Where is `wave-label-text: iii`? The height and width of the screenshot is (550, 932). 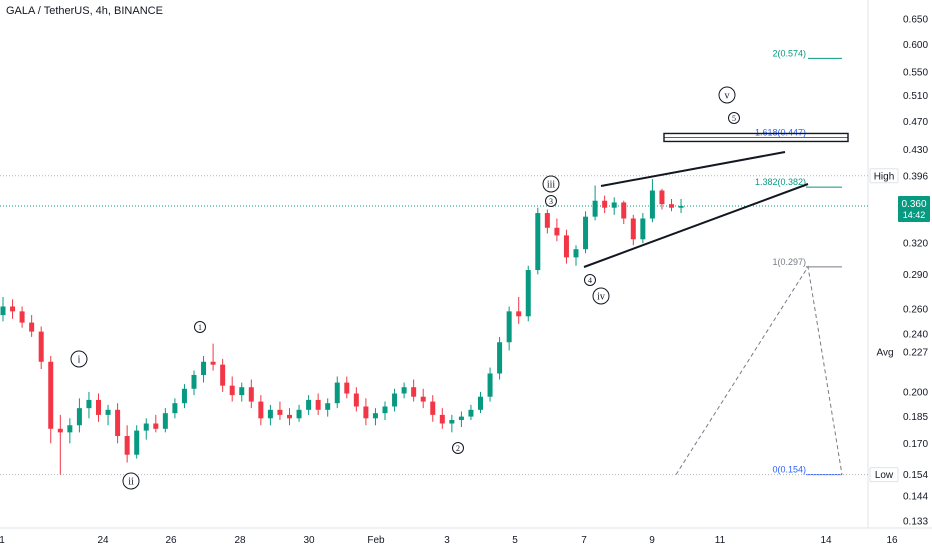 wave-label-text: iii is located at coordinates (551, 185).